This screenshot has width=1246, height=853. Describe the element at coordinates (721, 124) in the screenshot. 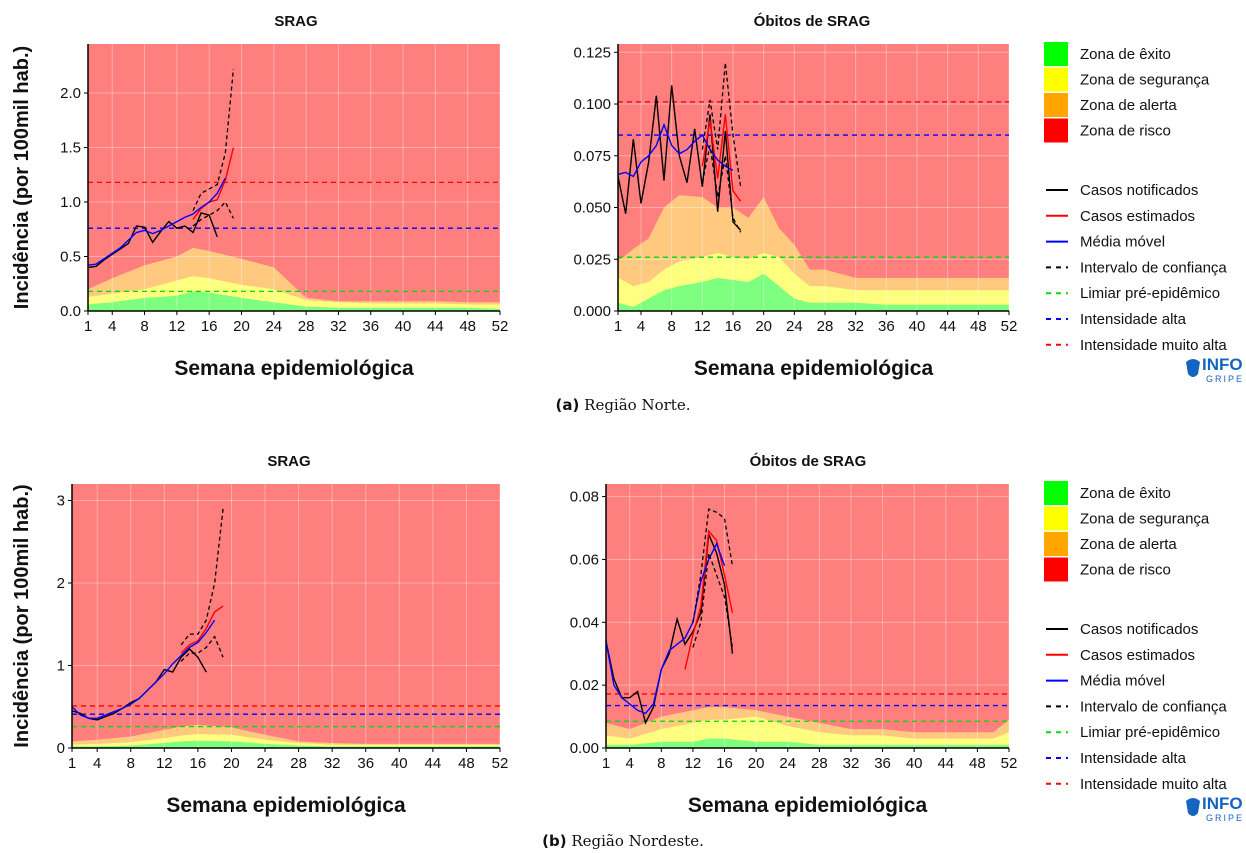

I see `ci-upper-line` at that location.